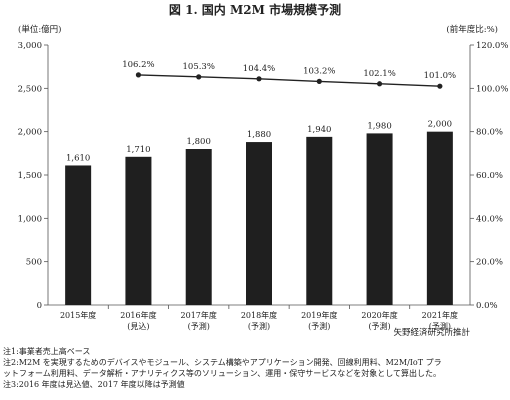  Describe the element at coordinates (34, 263) in the screenshot. I see `y-tick-label: 500` at that location.